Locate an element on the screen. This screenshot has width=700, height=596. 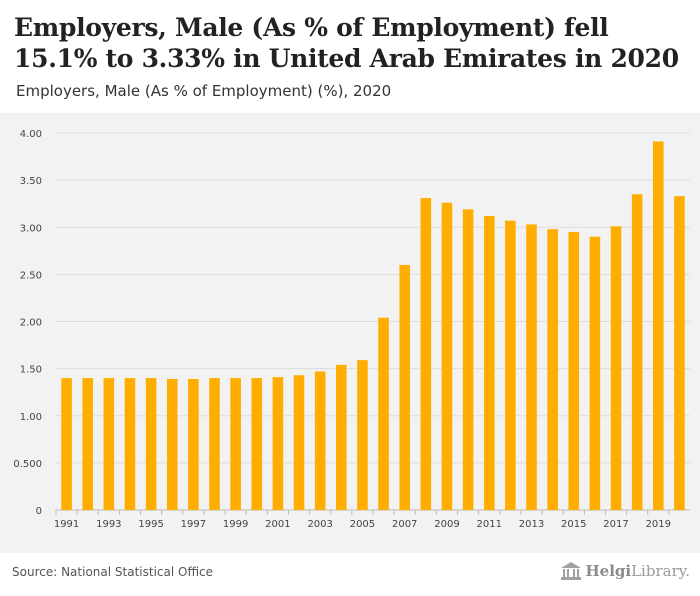
y-tick-label: 4.00 is located at coordinates (31, 134).